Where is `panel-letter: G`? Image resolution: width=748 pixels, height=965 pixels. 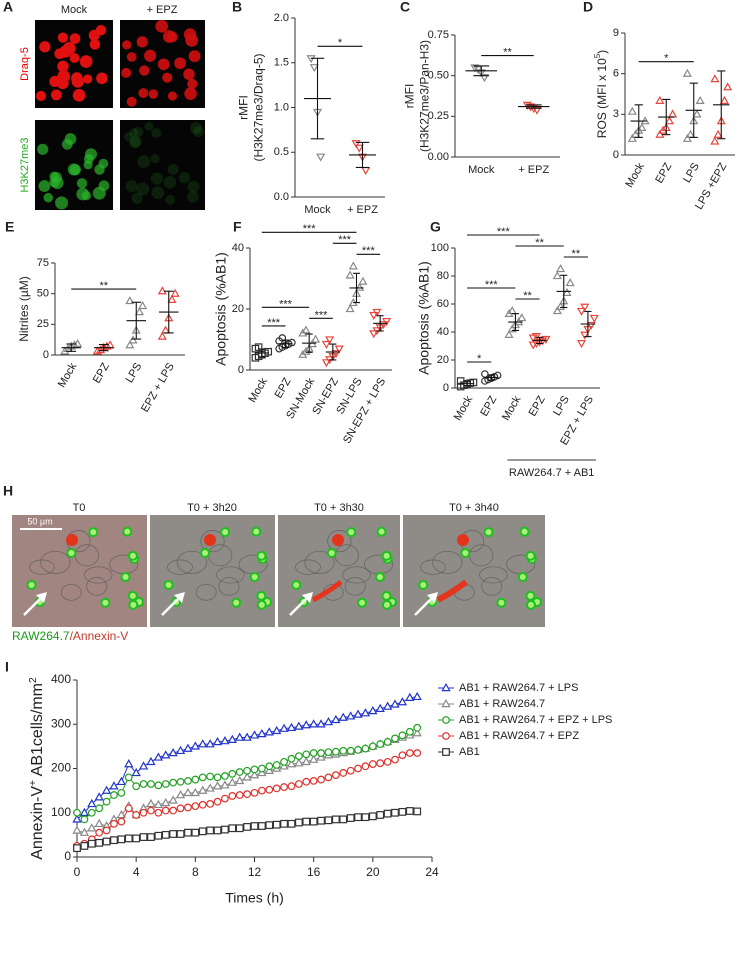
panel-letter: G is located at coordinates (435, 227).